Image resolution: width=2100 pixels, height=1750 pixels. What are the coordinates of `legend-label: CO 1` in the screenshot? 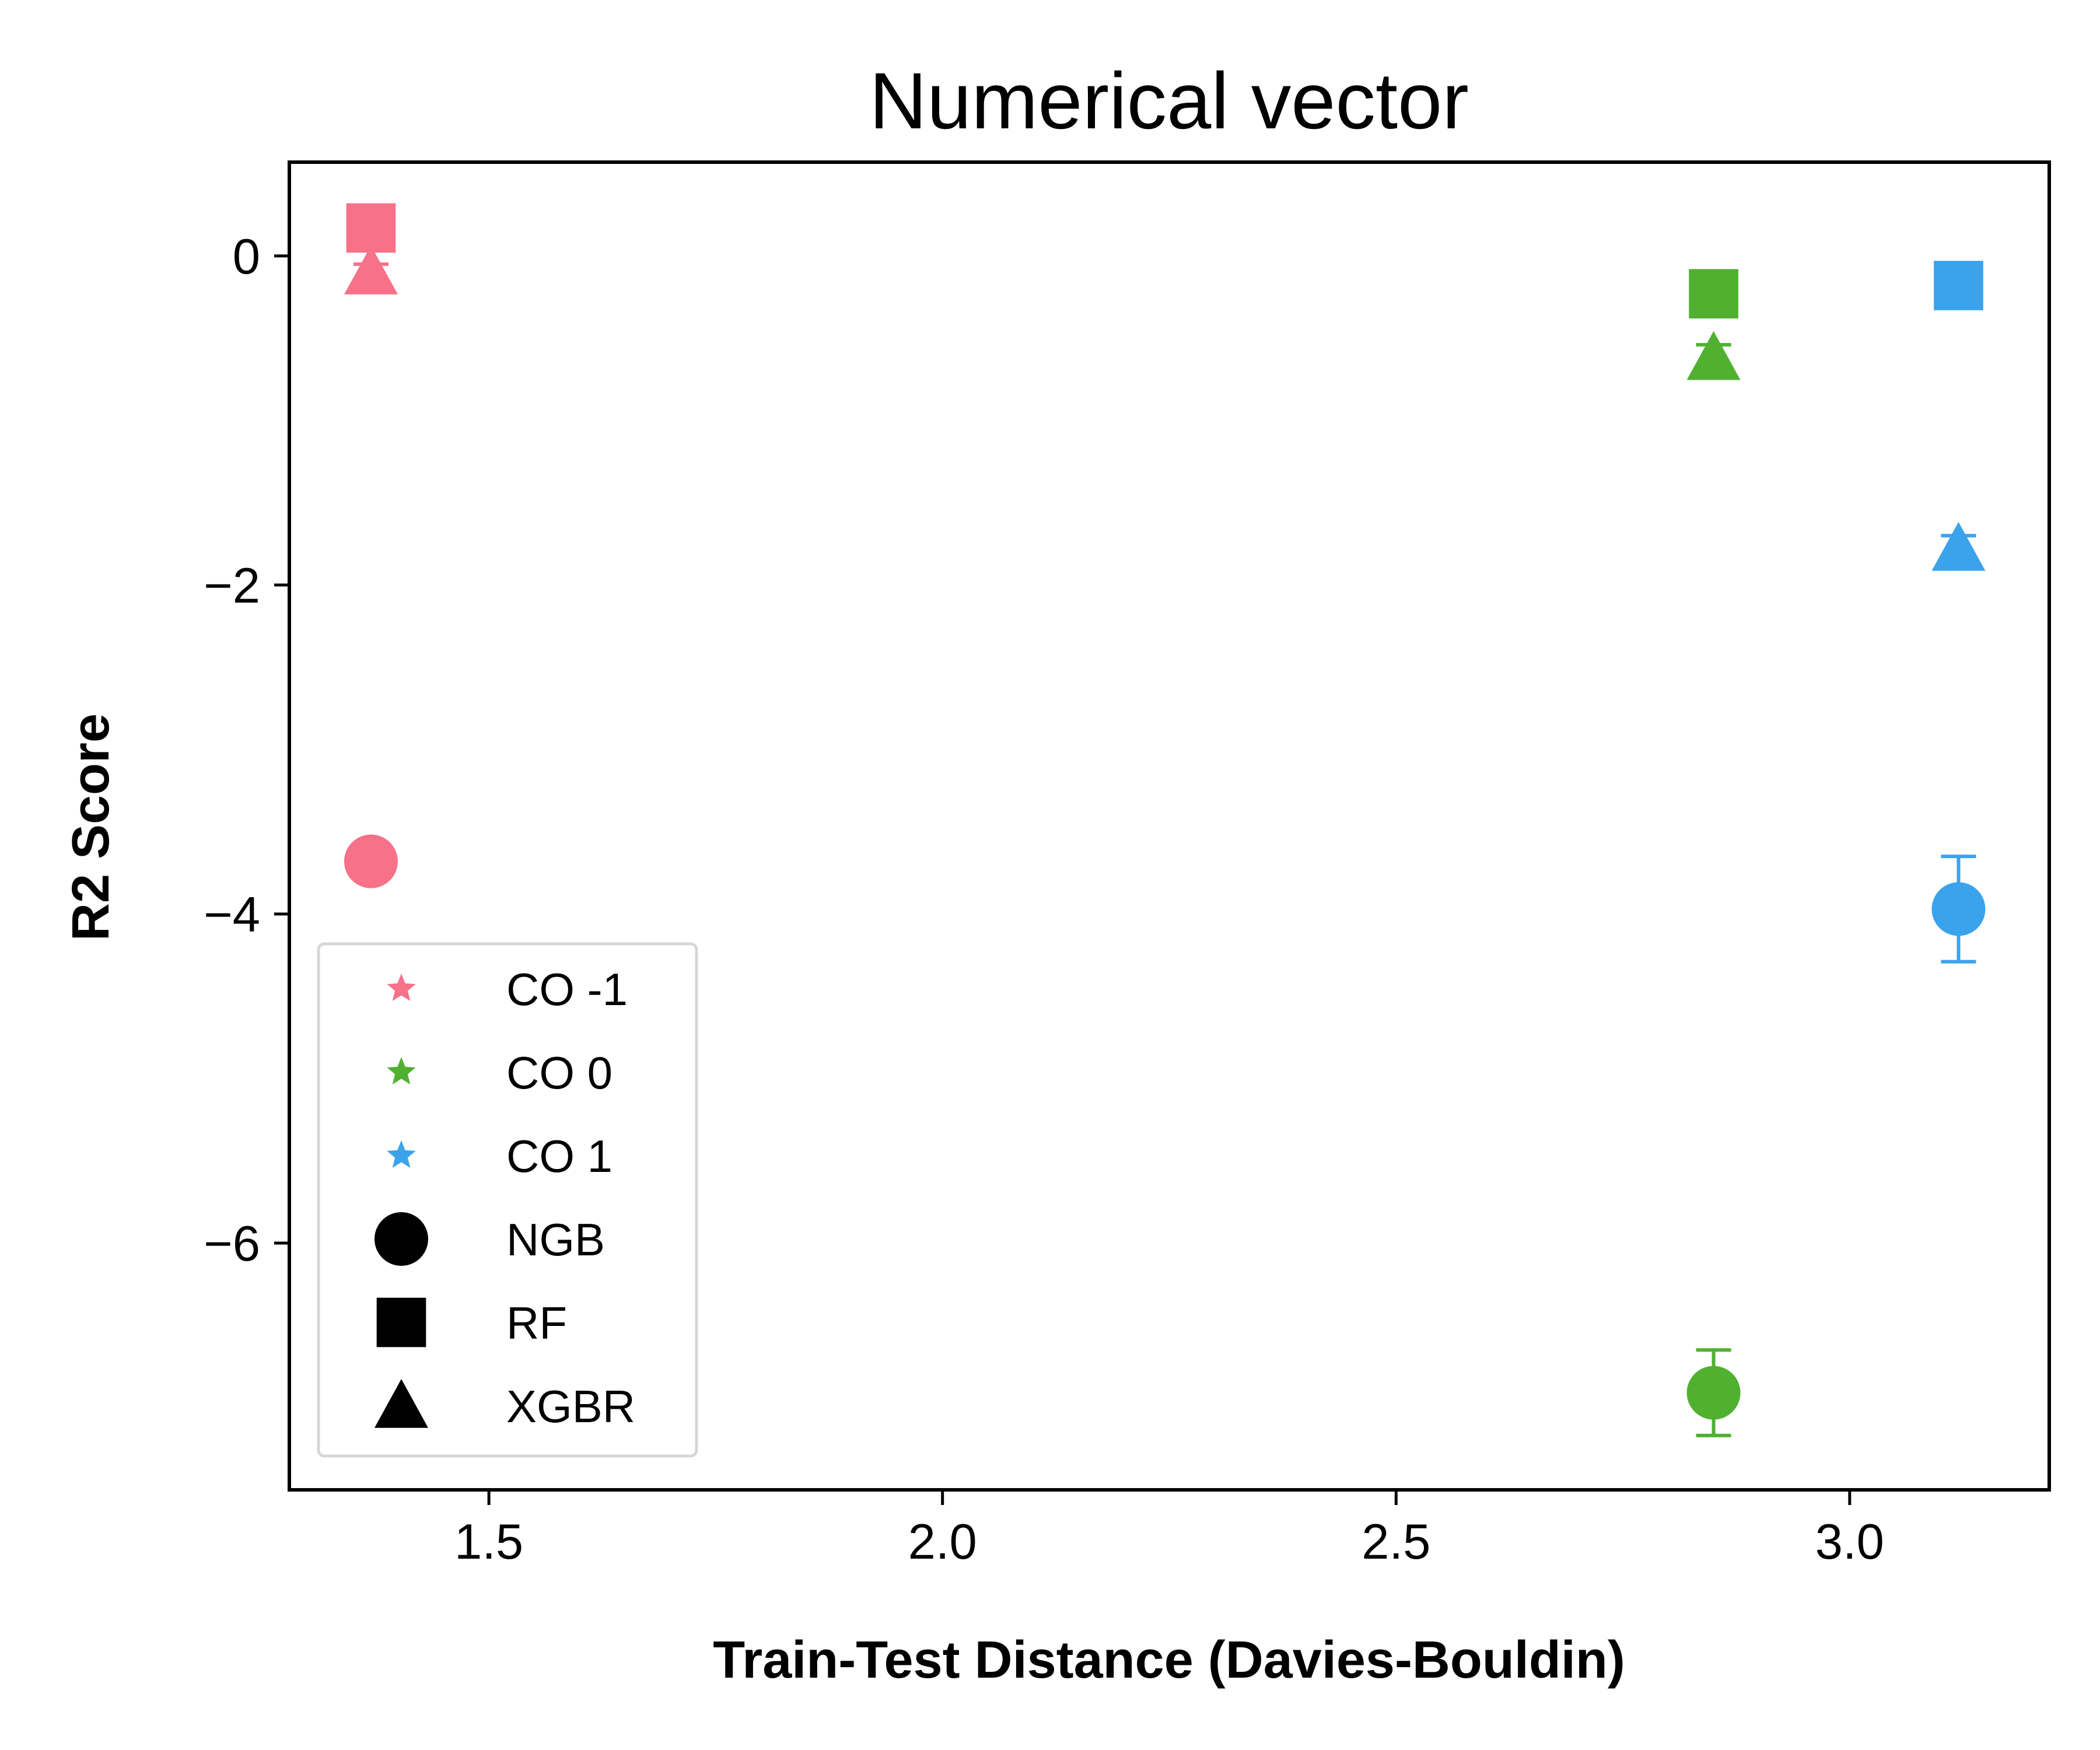 It's located at (559, 1156).